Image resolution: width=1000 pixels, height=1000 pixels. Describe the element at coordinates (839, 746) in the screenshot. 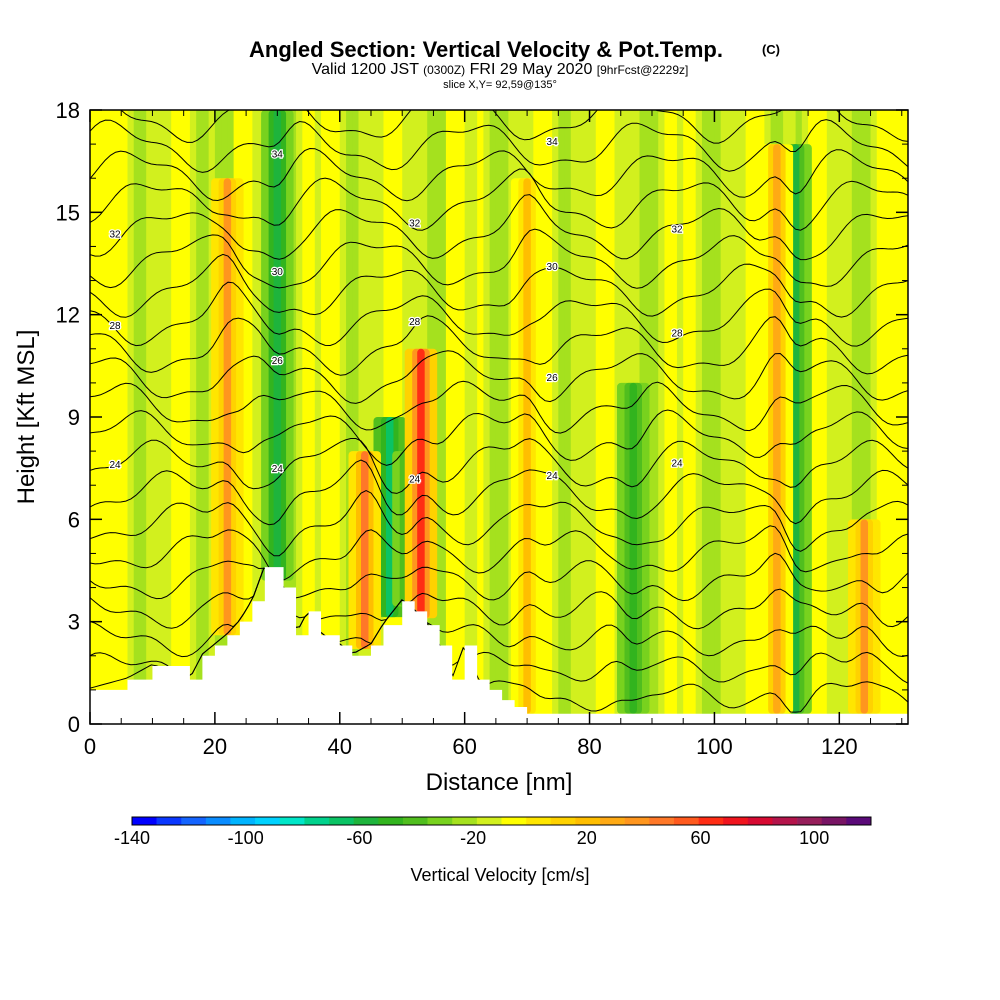

I see `x-tick-label: 120` at that location.